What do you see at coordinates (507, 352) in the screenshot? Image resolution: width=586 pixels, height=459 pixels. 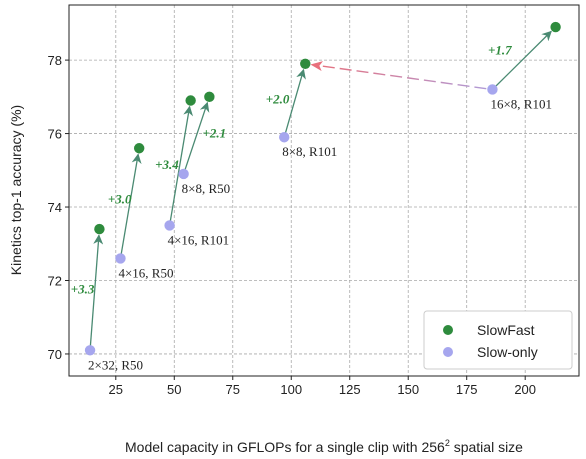 I see `legend-slow-only-label: Slow-only` at bounding box center [507, 352].